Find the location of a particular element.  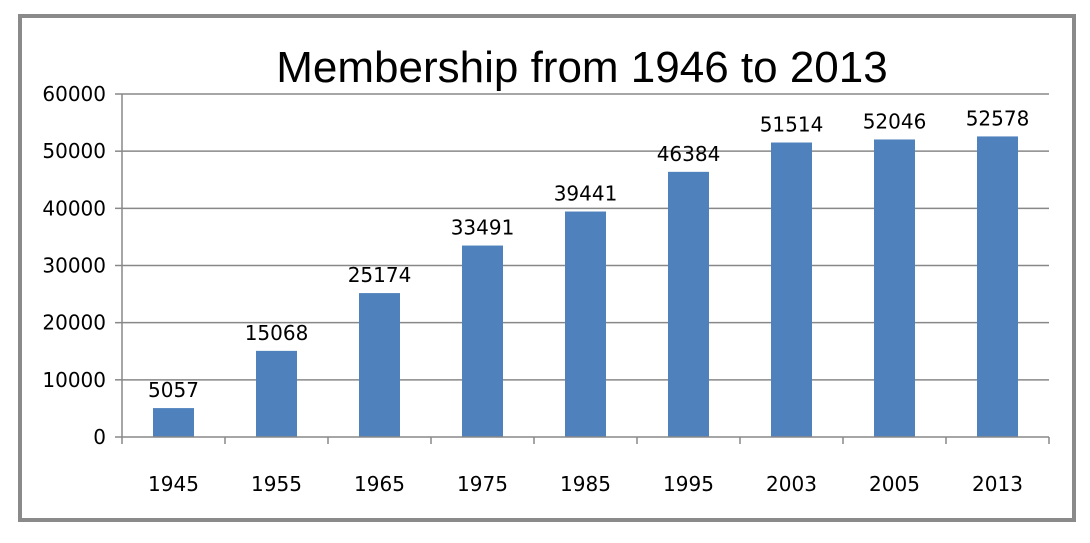

y-tick-label: 0 is located at coordinates (99, 437).